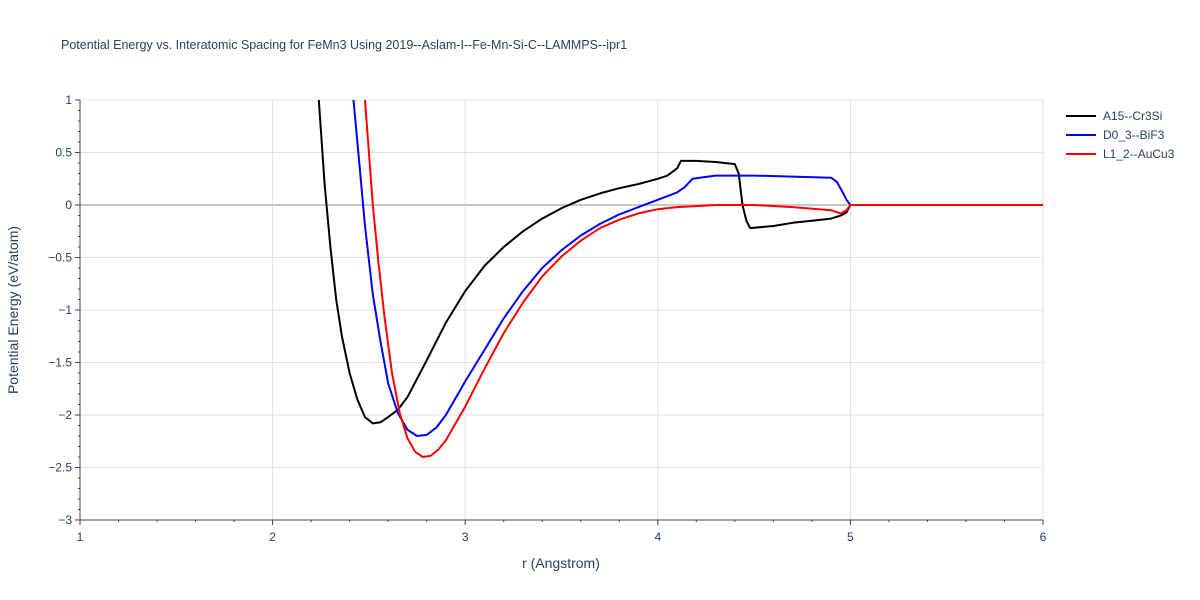  Describe the element at coordinates (60, 363) in the screenshot. I see `y-tick-label: −1.5` at that location.